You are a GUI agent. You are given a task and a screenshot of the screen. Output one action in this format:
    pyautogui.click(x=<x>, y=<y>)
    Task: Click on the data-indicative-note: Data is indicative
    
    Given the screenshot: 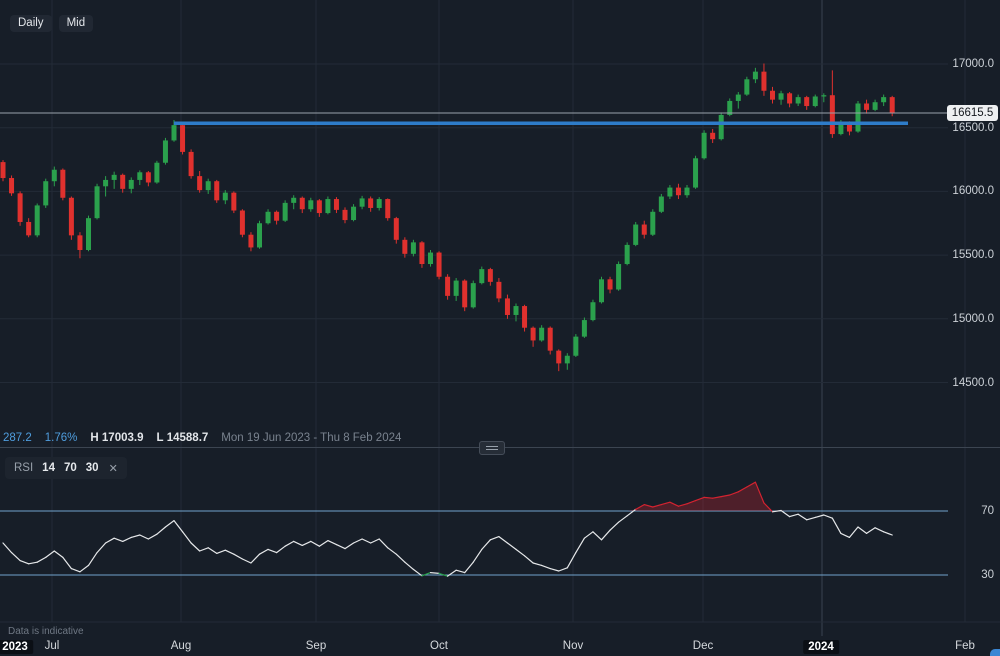 What is the action you would take?
    pyautogui.click(x=46, y=631)
    